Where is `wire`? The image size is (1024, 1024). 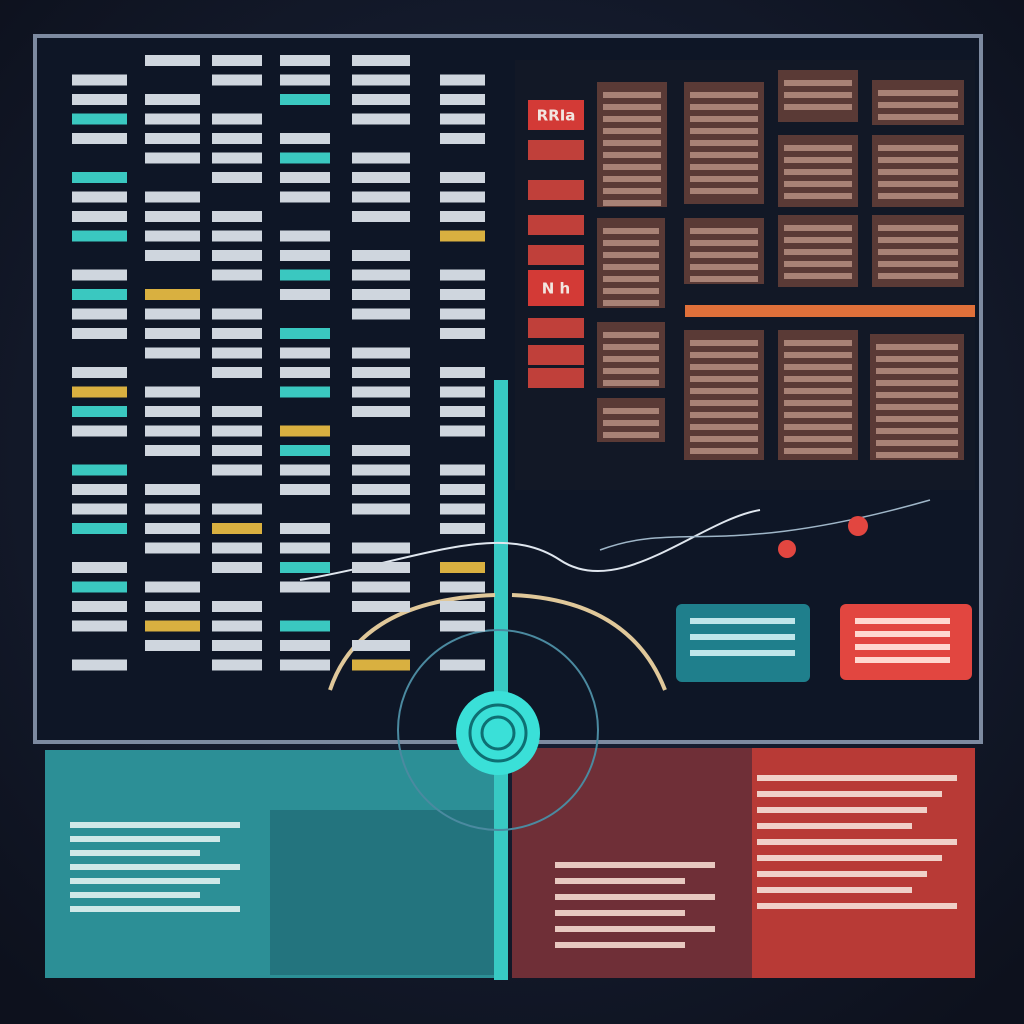 wire is located at coordinates (530, 545).